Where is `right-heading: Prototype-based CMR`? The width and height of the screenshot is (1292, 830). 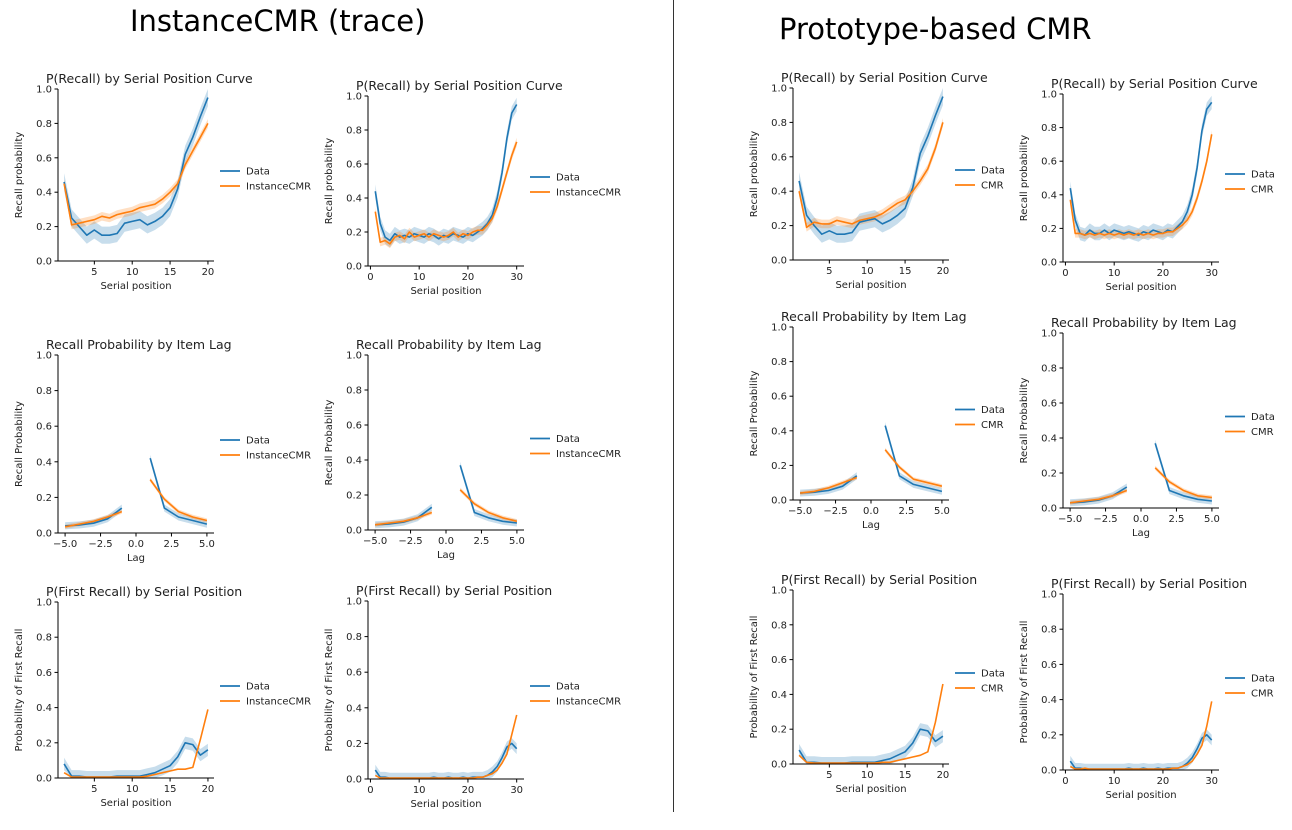 right-heading: Prototype-based CMR is located at coordinates (935, 29).